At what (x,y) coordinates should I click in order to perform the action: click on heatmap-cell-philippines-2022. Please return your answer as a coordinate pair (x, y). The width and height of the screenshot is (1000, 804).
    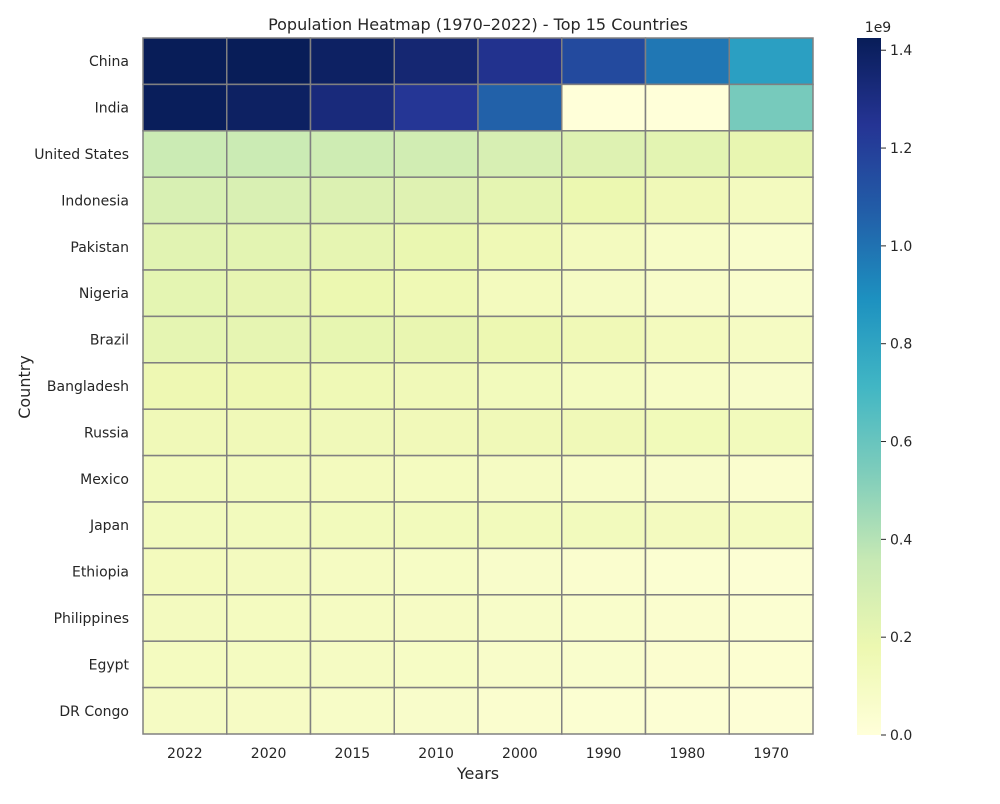
    Looking at the image, I should click on (185, 618).